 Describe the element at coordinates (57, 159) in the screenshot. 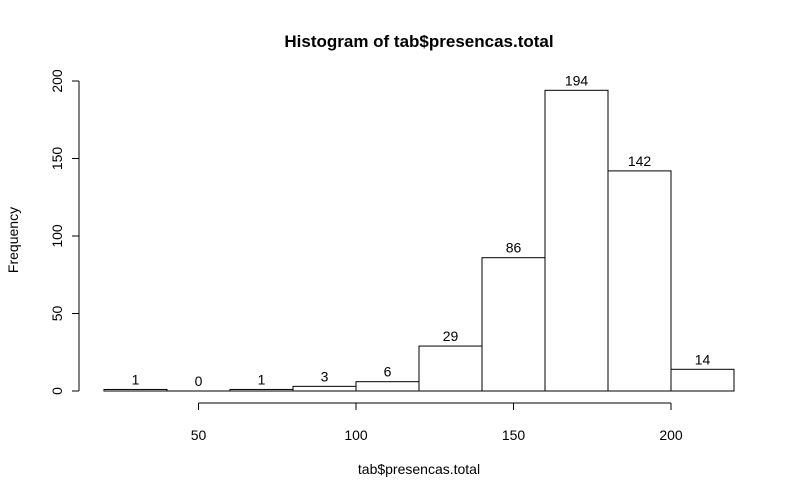

I see `y-tick-label: 150` at that location.